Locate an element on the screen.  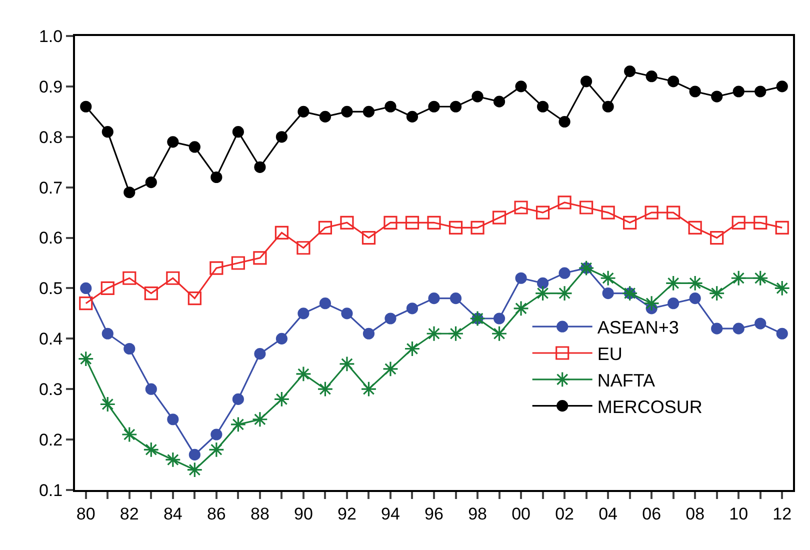
legend-label: EU is located at coordinates (609, 354).